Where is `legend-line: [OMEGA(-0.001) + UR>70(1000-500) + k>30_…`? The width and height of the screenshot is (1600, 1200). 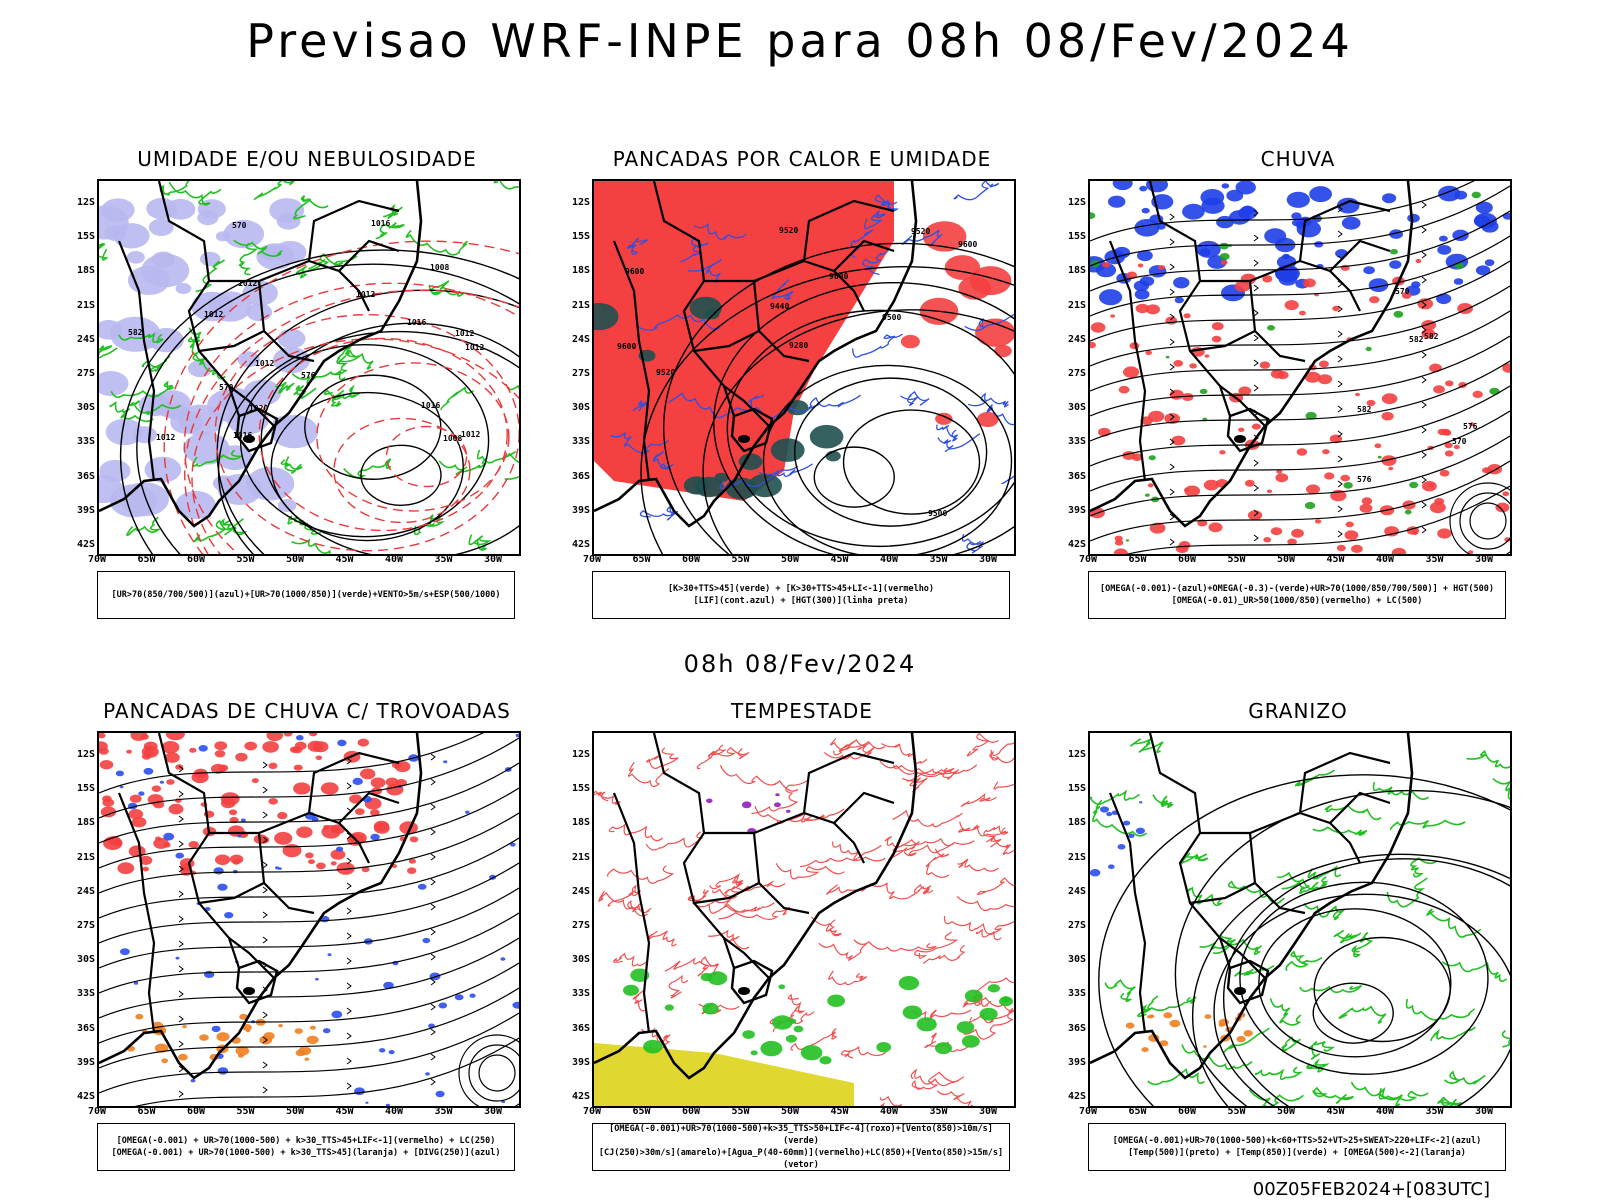 legend-line: [OMEGA(-0.001) + UR>70(1000-500) + k>30_… is located at coordinates (306, 1153).